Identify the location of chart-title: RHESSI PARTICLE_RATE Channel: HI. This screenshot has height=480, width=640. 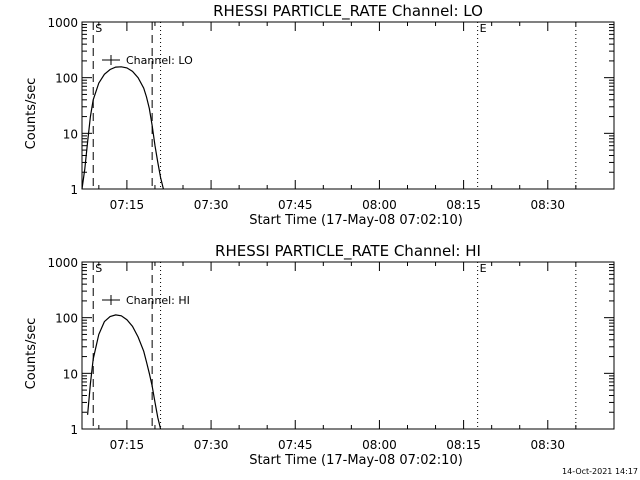
(348, 251).